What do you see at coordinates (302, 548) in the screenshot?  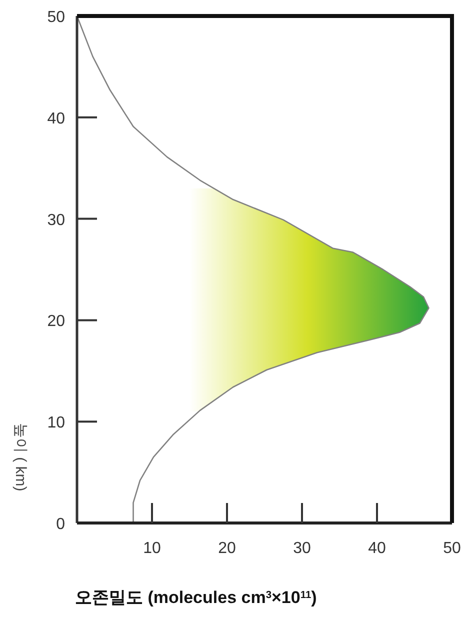 I see `x-tick-label: 30` at bounding box center [302, 548].